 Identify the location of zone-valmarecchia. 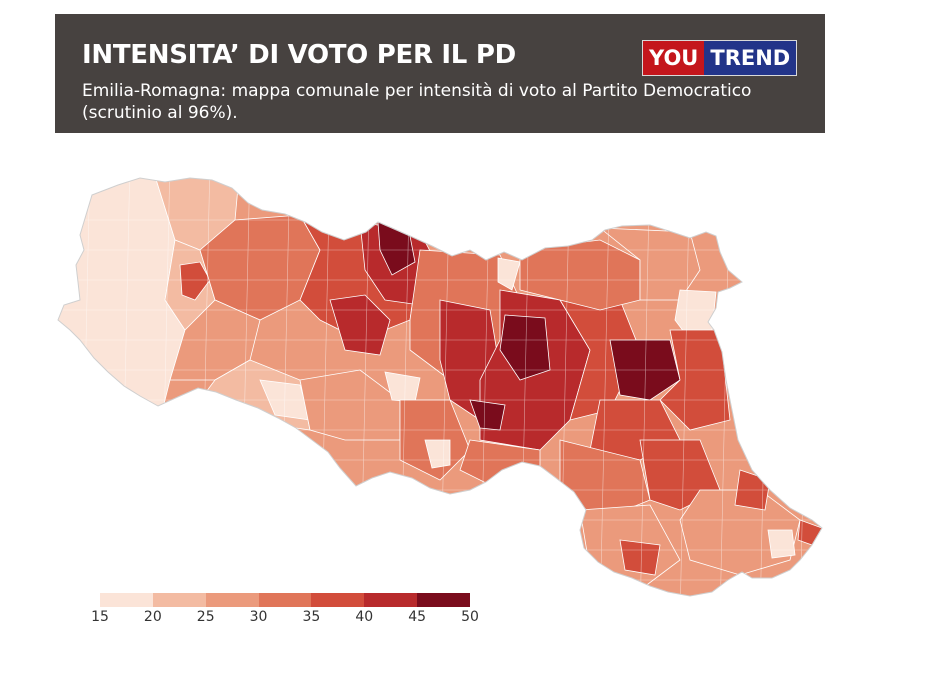
(781, 544).